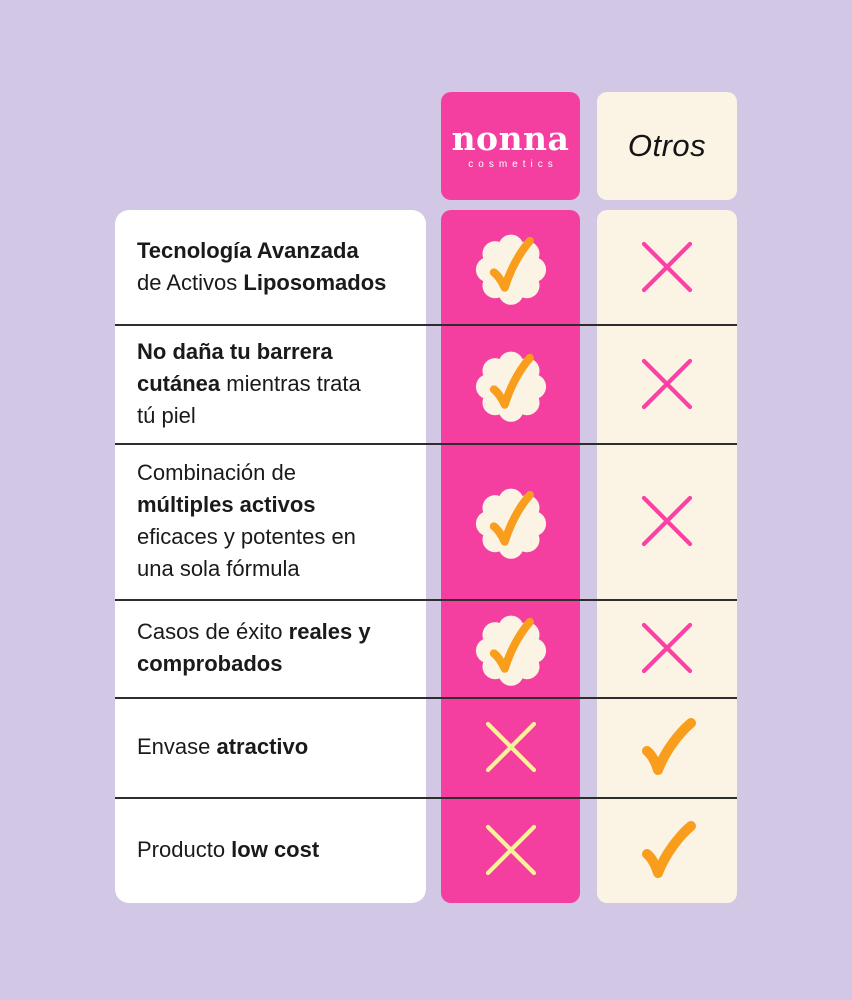 The height and width of the screenshot is (1000, 852). I want to click on nonna-column, so click(510, 556).